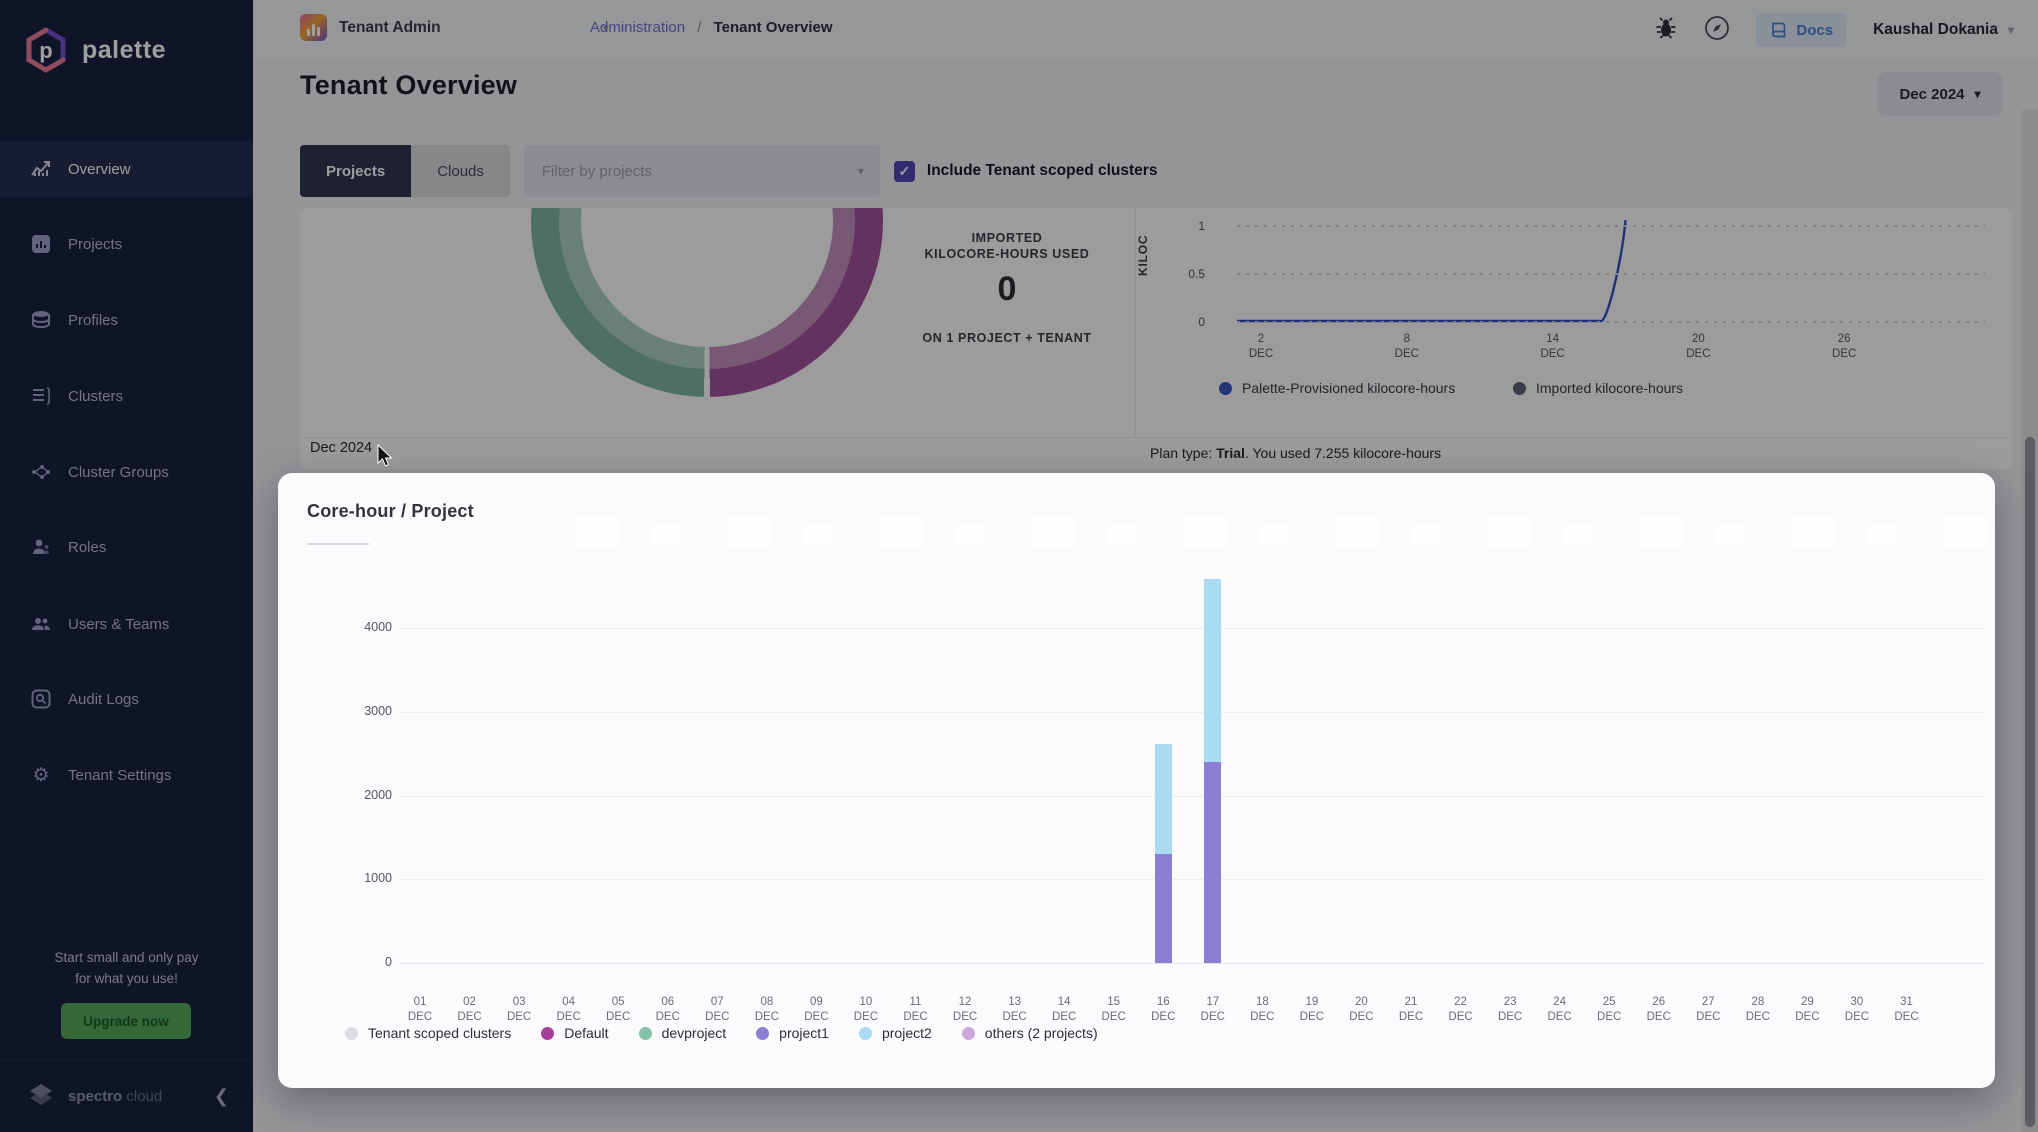 The image size is (2038, 1132). Describe the element at coordinates (816, 1009) in the screenshot. I see `x-axis-label: 09 DEC` at that location.